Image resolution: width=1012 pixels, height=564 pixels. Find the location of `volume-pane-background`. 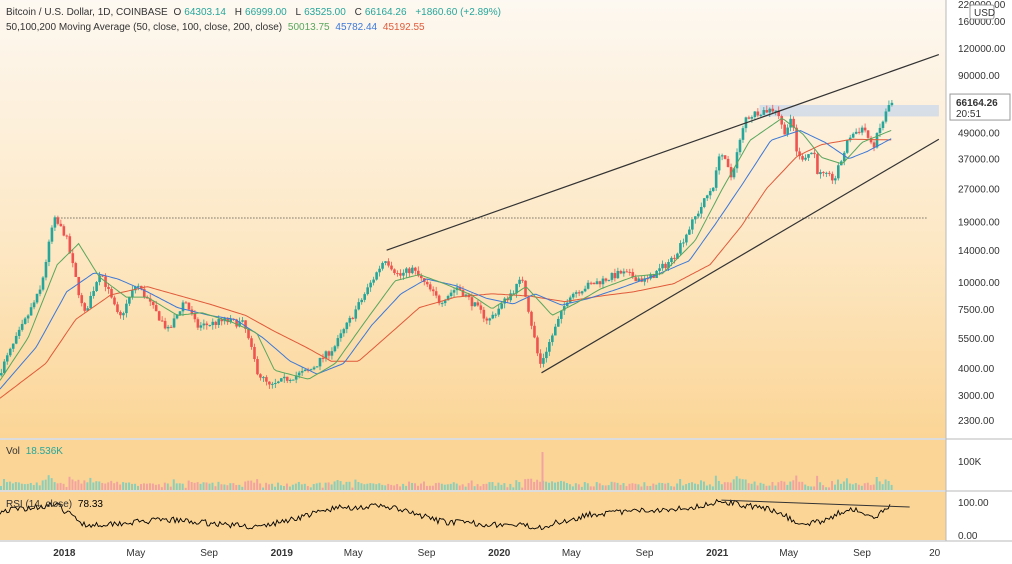

volume-pane-background is located at coordinates (473, 465).